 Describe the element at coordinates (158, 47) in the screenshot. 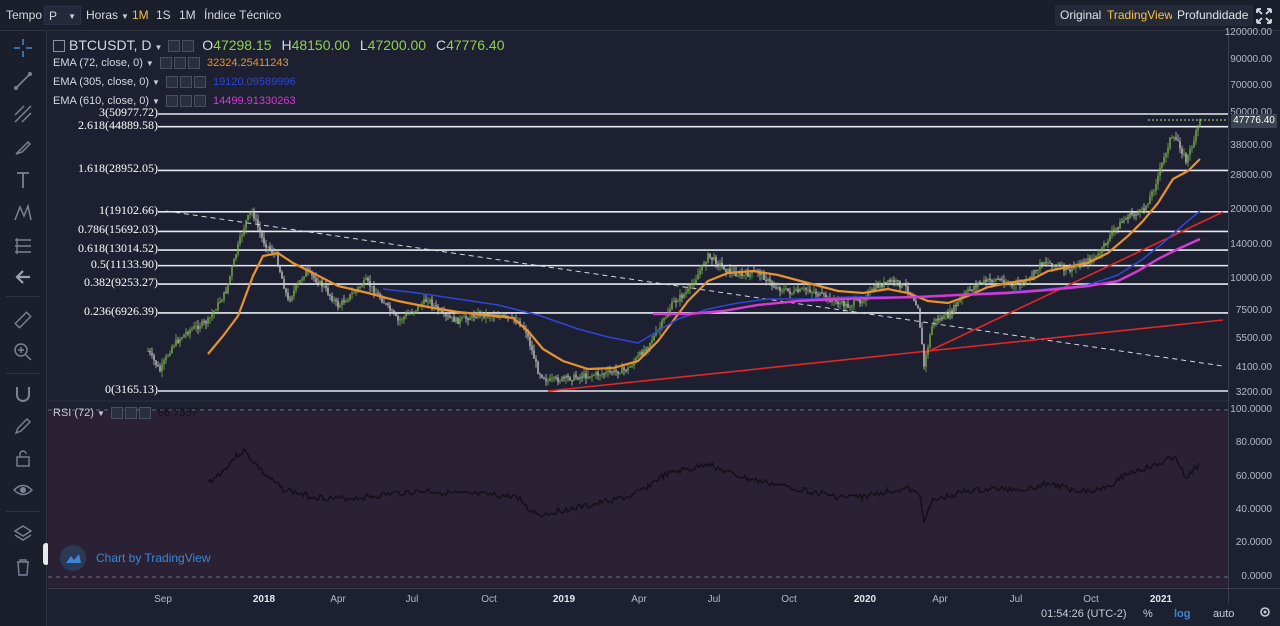

I see `chevron-down-icon: ▼` at that location.